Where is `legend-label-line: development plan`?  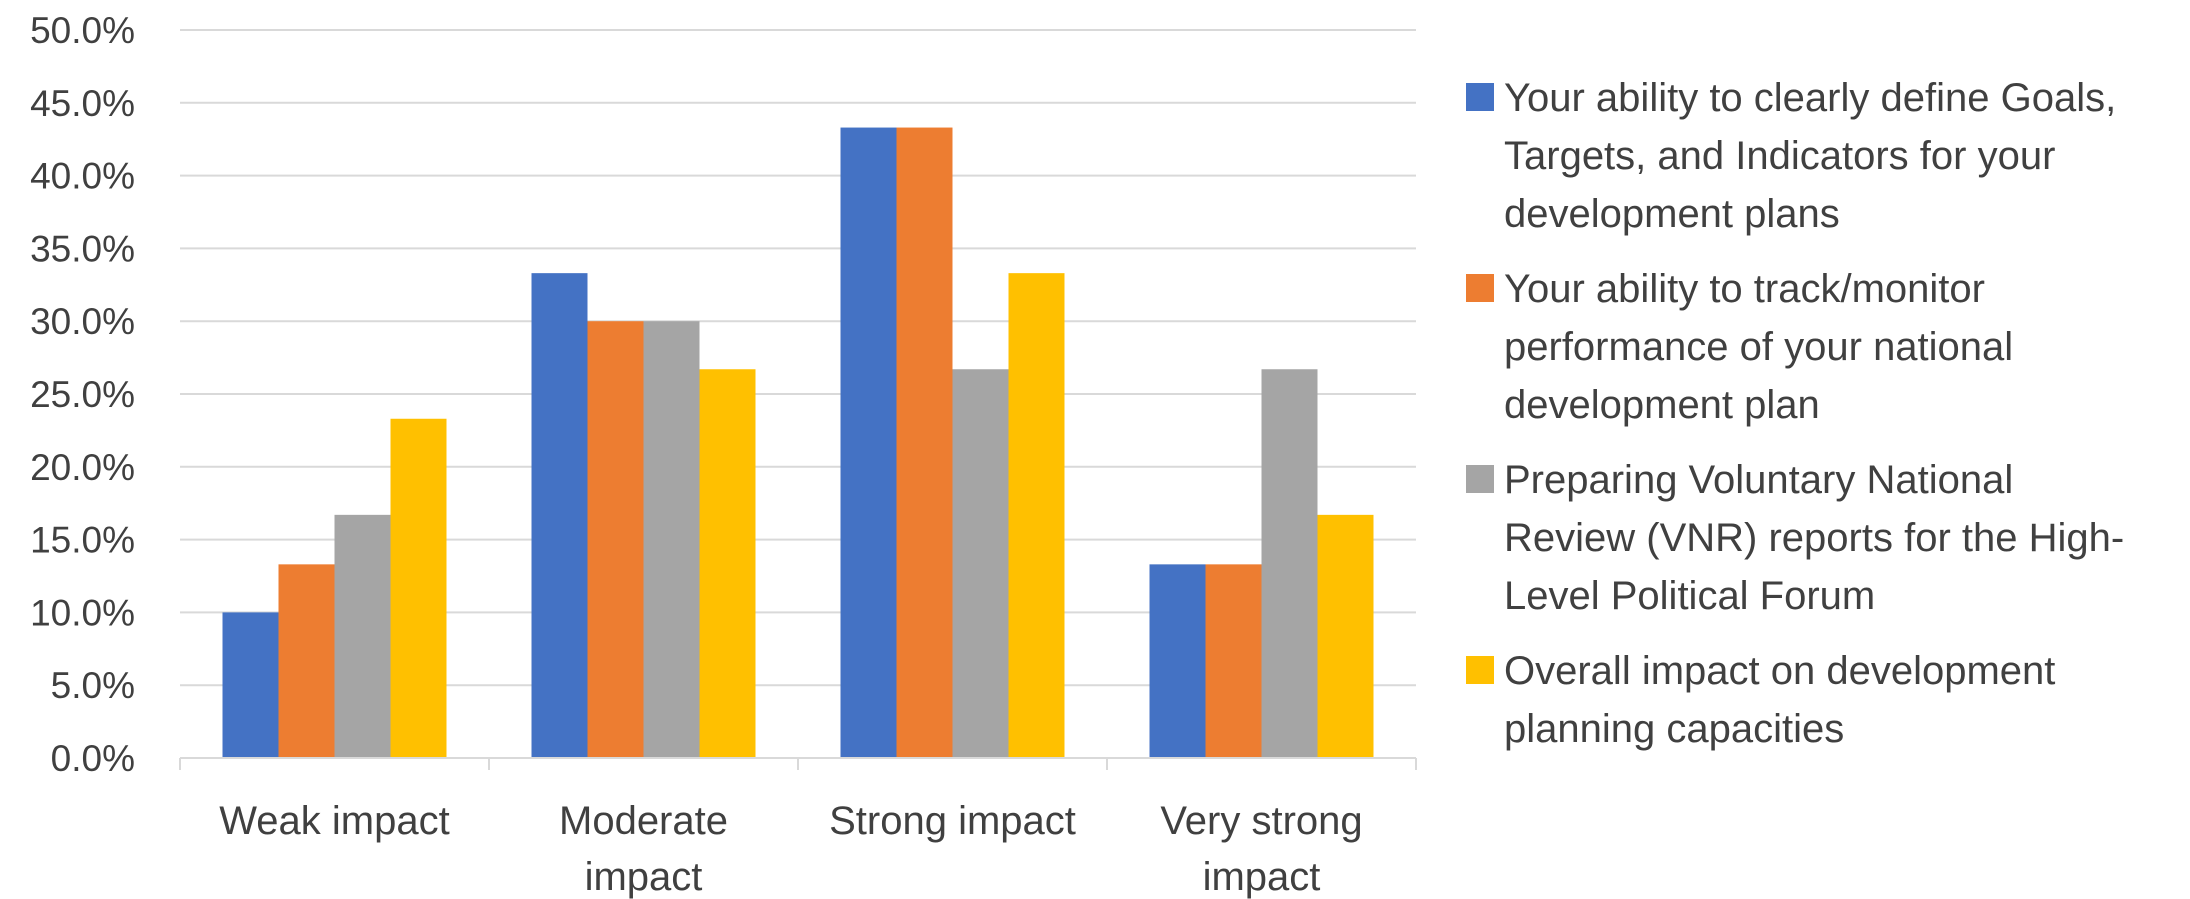
legend-label-line: development plan is located at coordinates (1662, 405).